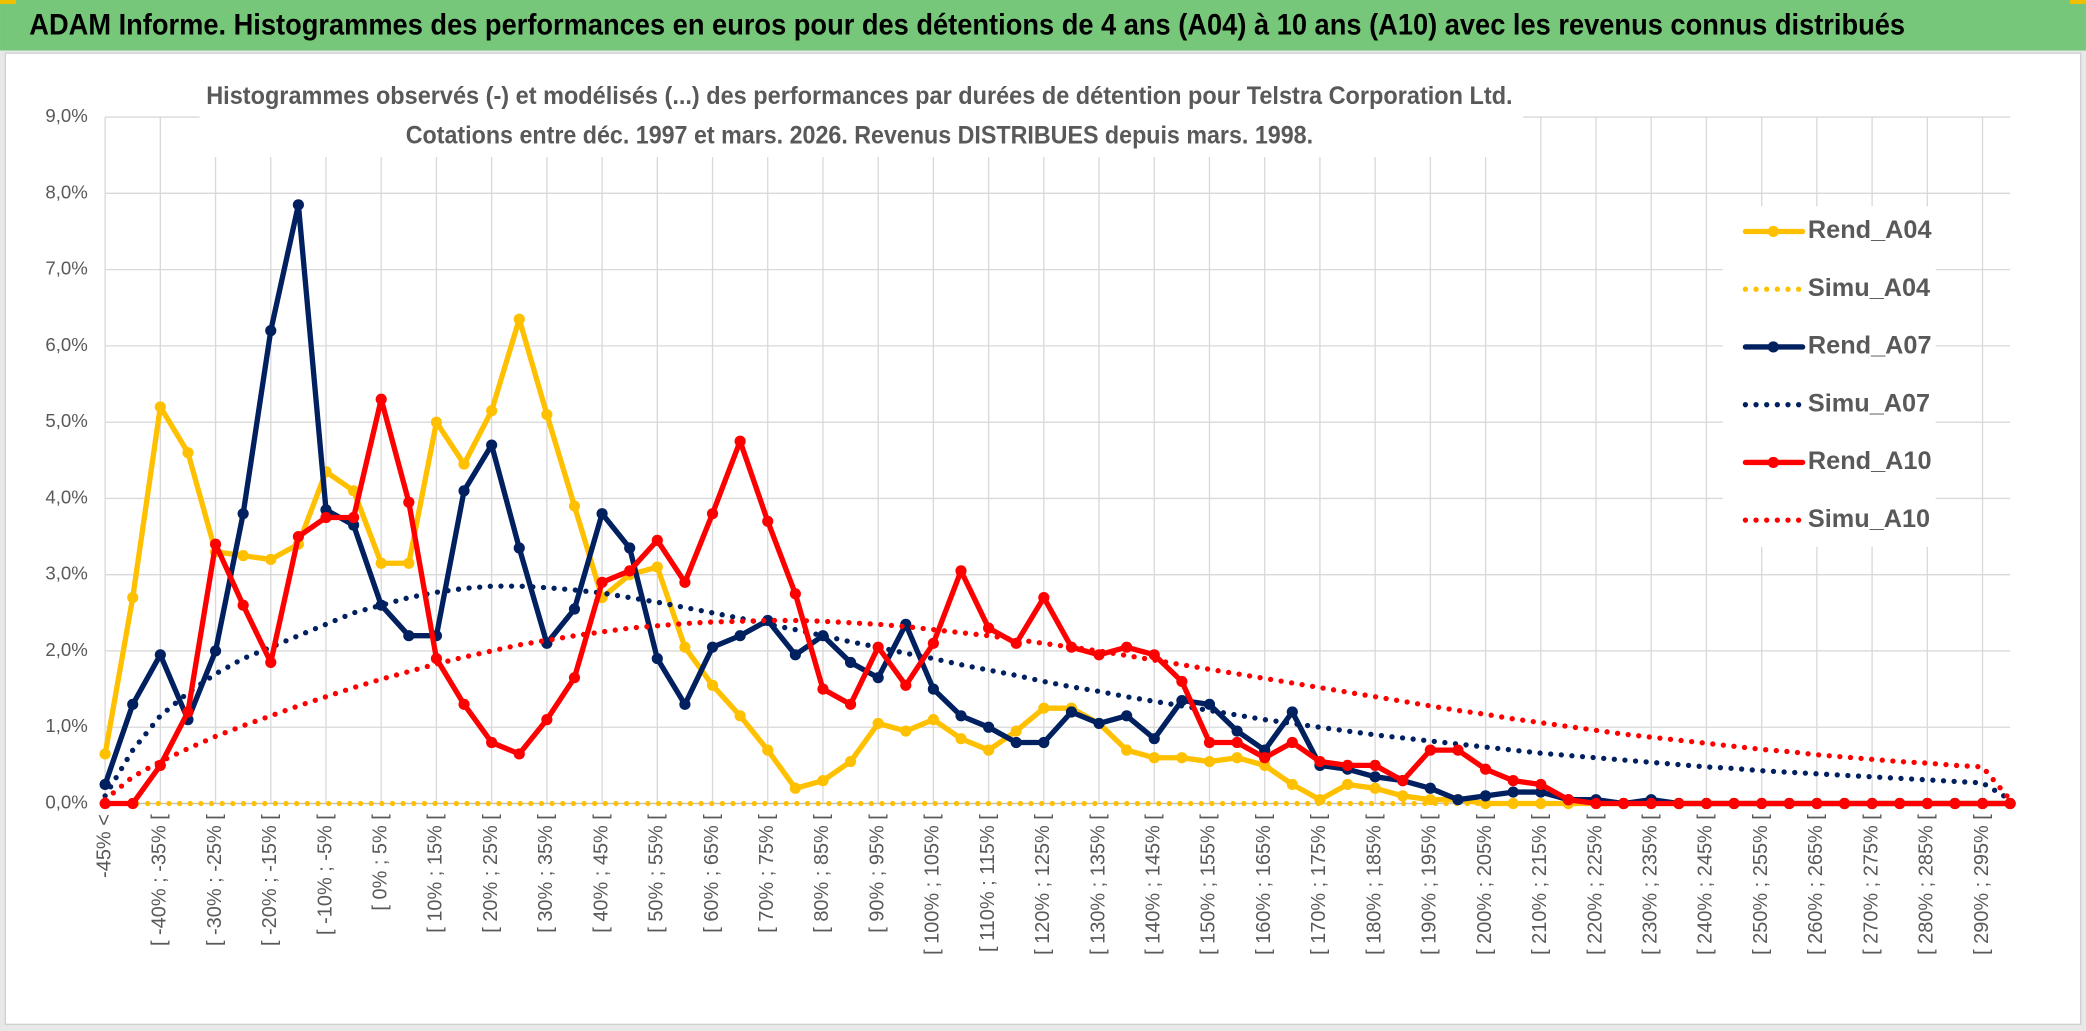 The image size is (2086, 1031). Describe the element at coordinates (66, 268) in the screenshot. I see `y-tick-label: 7,0%` at that location.